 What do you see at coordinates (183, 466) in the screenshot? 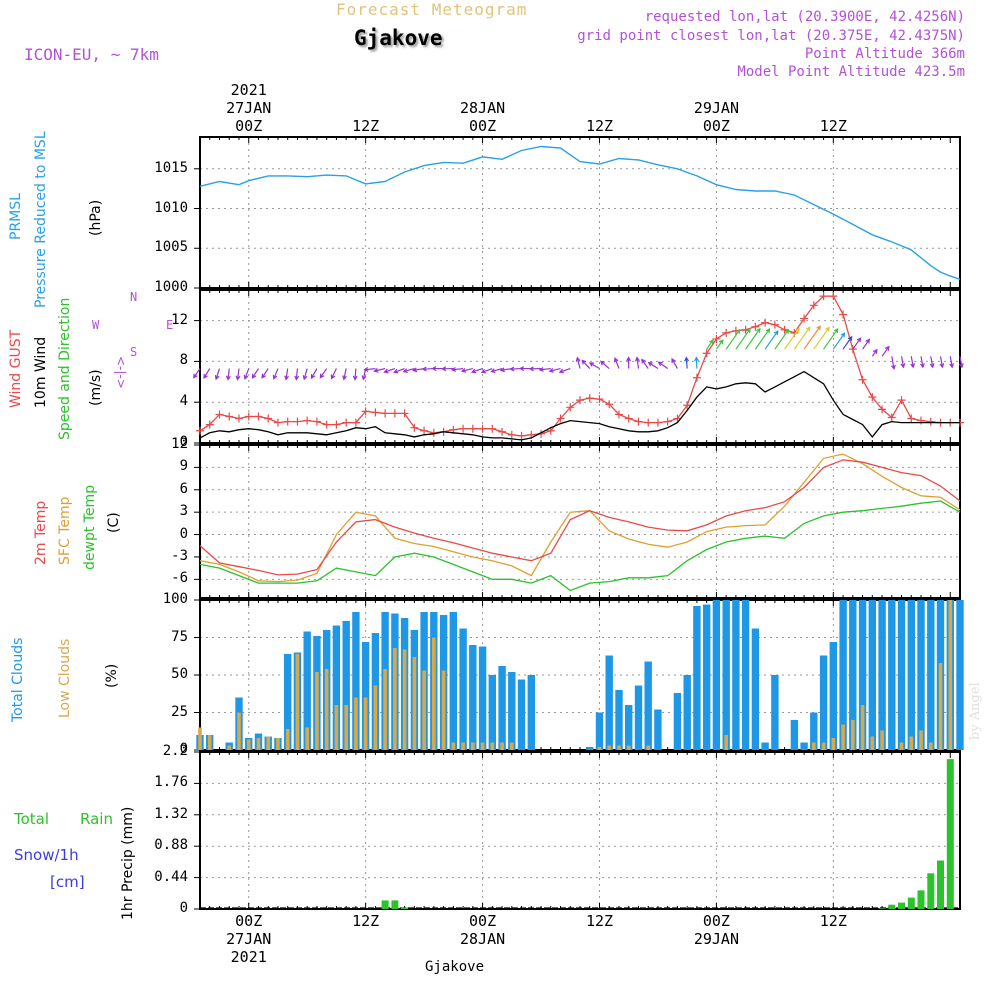
I see `temperature-ytick-label: 9` at bounding box center [183, 466].